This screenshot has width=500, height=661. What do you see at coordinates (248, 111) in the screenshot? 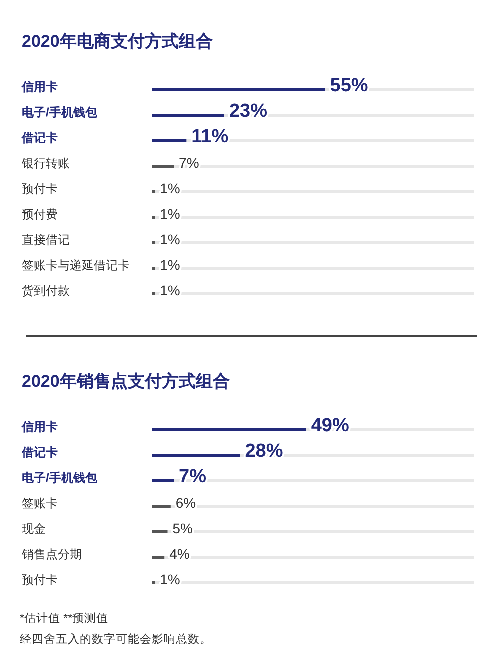
I see `data-label: 23%` at bounding box center [248, 111].